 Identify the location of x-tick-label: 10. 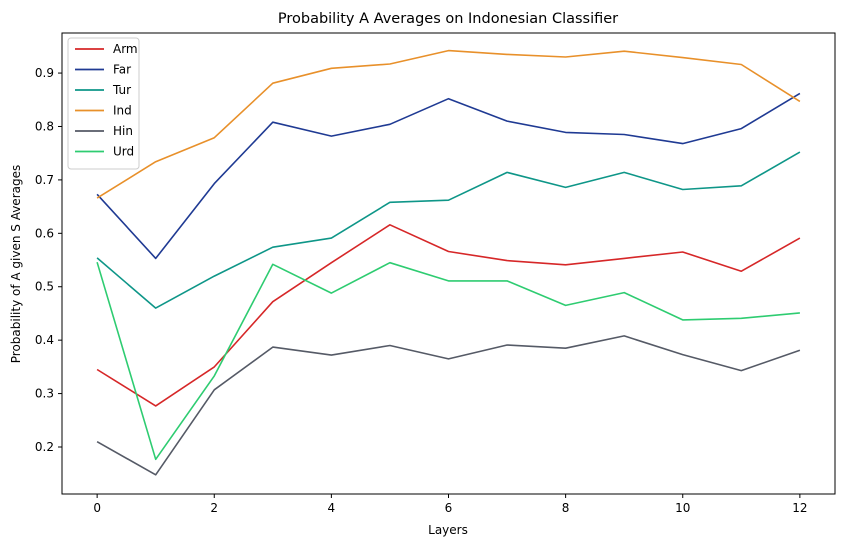
(682, 508).